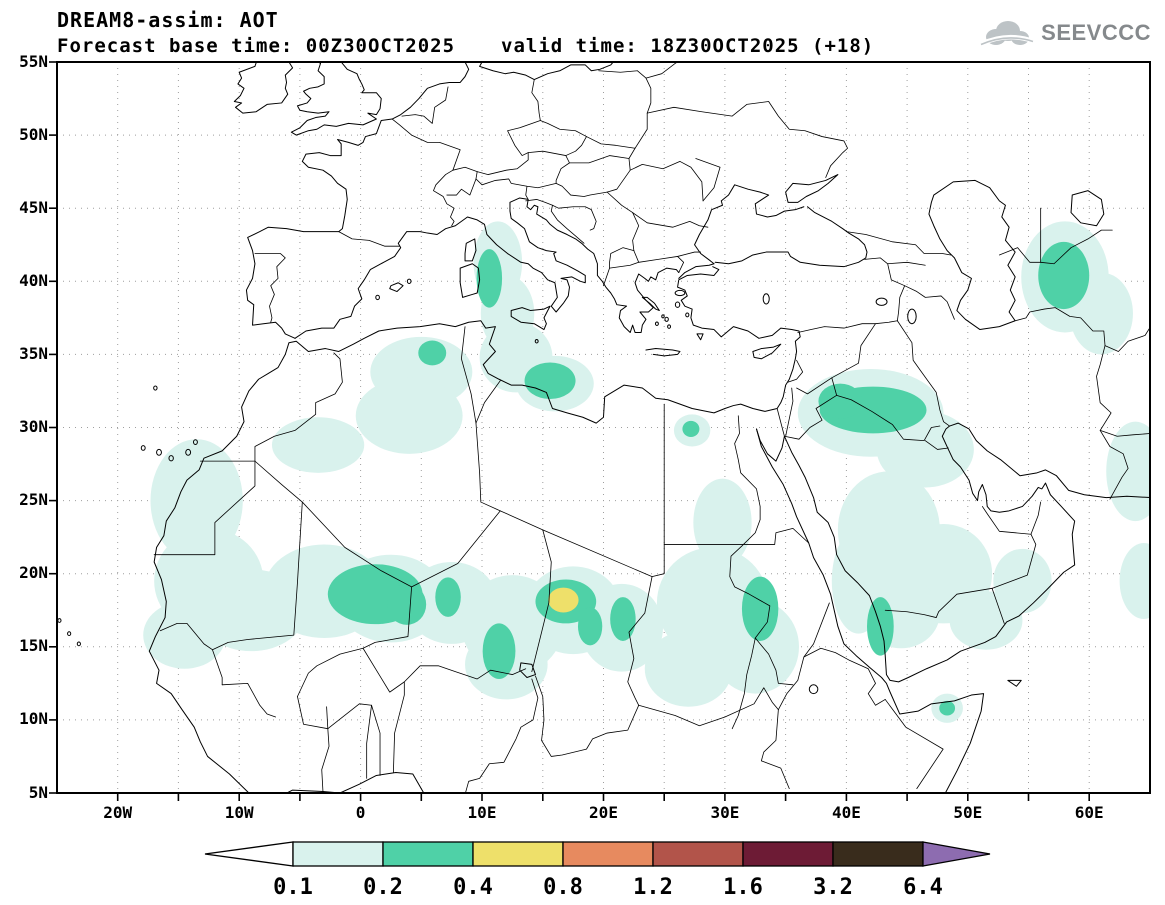 This screenshot has height=905, width=1165. What do you see at coordinates (33, 572) in the screenshot?
I see `lat-label: 20N` at bounding box center [33, 572].